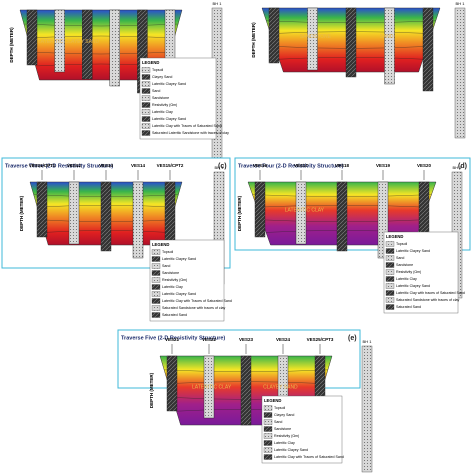 This screenshot has width=474, height=474. I want to click on station-label: VES15/CPT2, so click(170, 165).